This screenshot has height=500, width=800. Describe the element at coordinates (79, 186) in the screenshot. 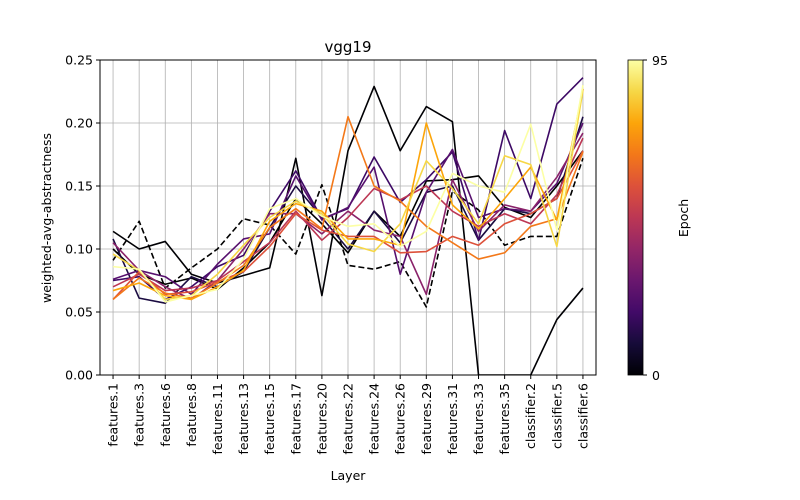

I see `y-tick-label: 0.15` at that location.